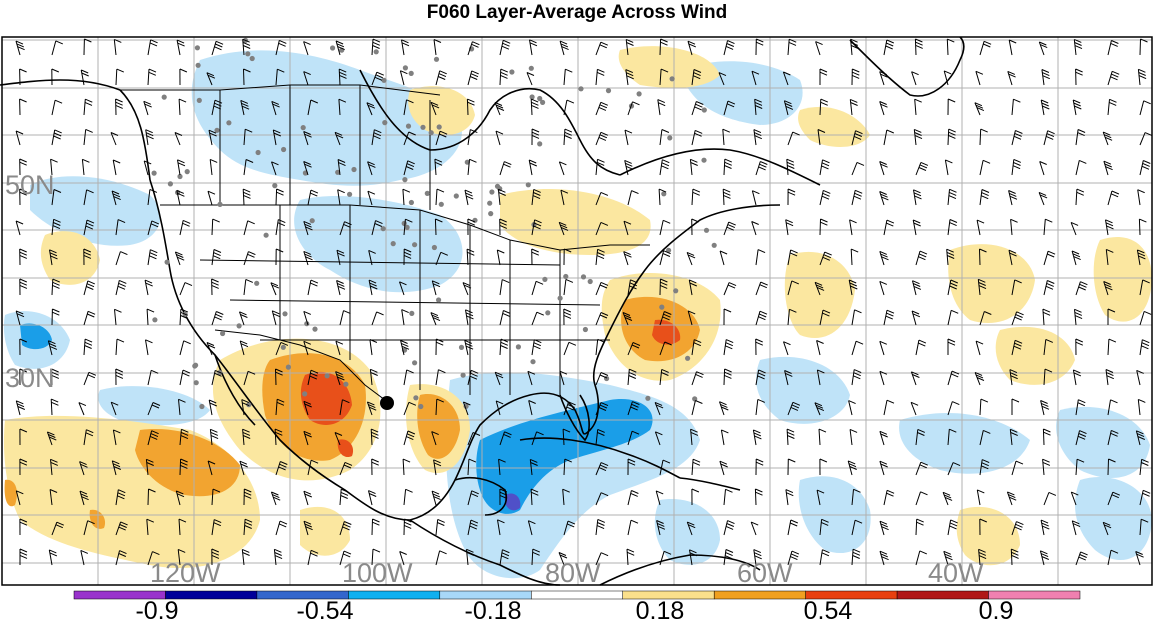 Image resolution: width=1154 pixels, height=622 pixels. I want to click on colorbar-segment, so click(1034, 595).